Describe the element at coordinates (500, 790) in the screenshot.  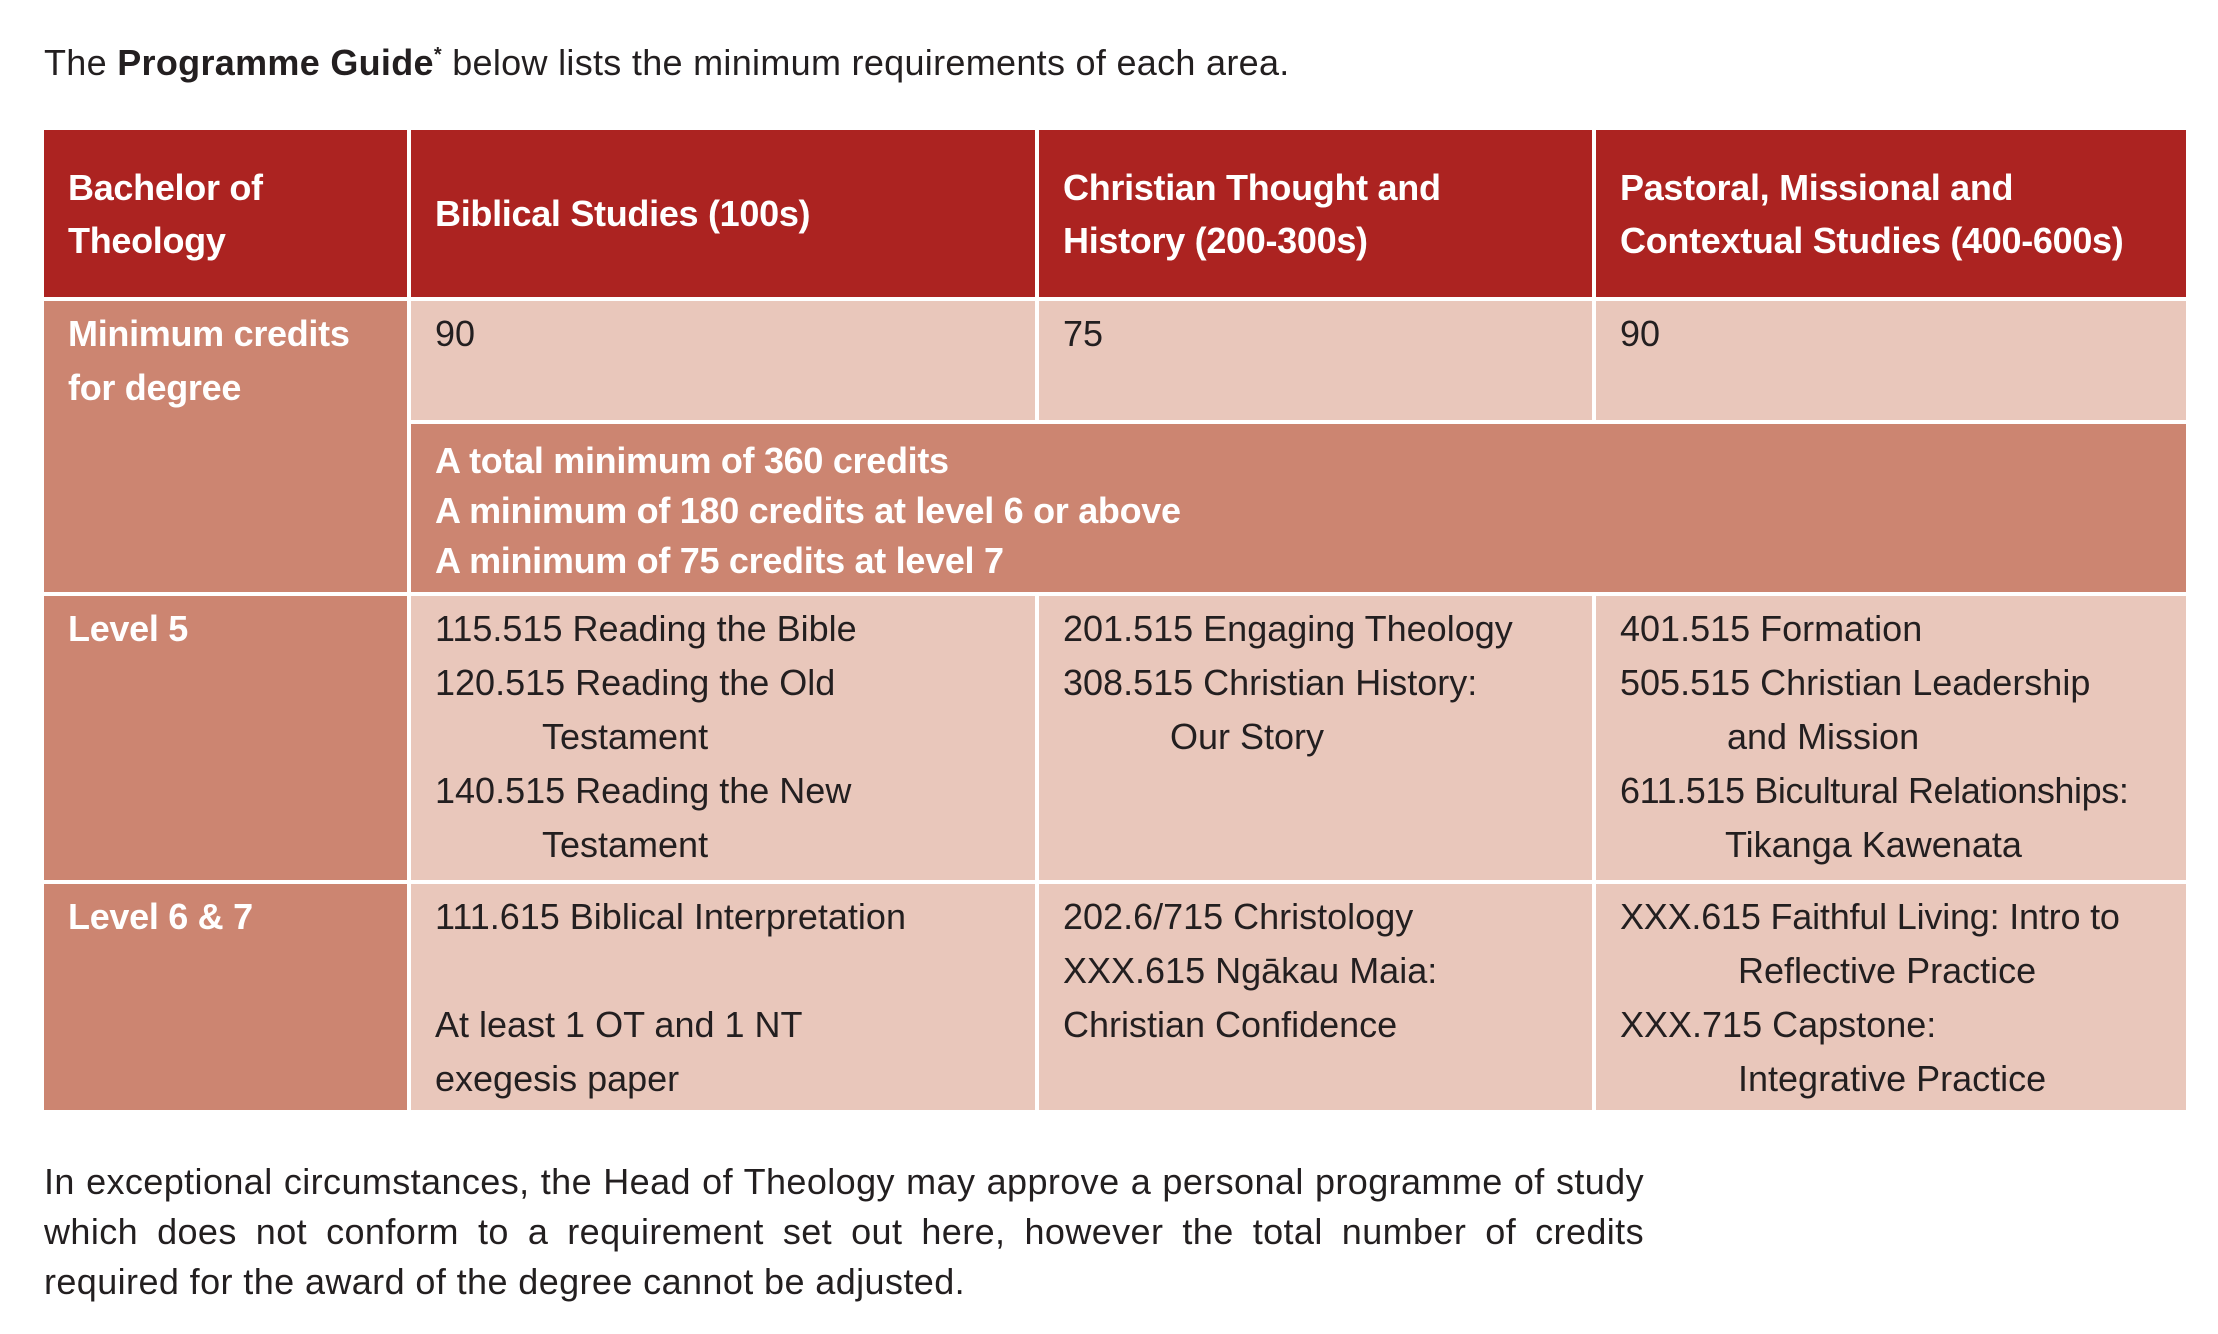
I see `course-code: 140.515` at that location.